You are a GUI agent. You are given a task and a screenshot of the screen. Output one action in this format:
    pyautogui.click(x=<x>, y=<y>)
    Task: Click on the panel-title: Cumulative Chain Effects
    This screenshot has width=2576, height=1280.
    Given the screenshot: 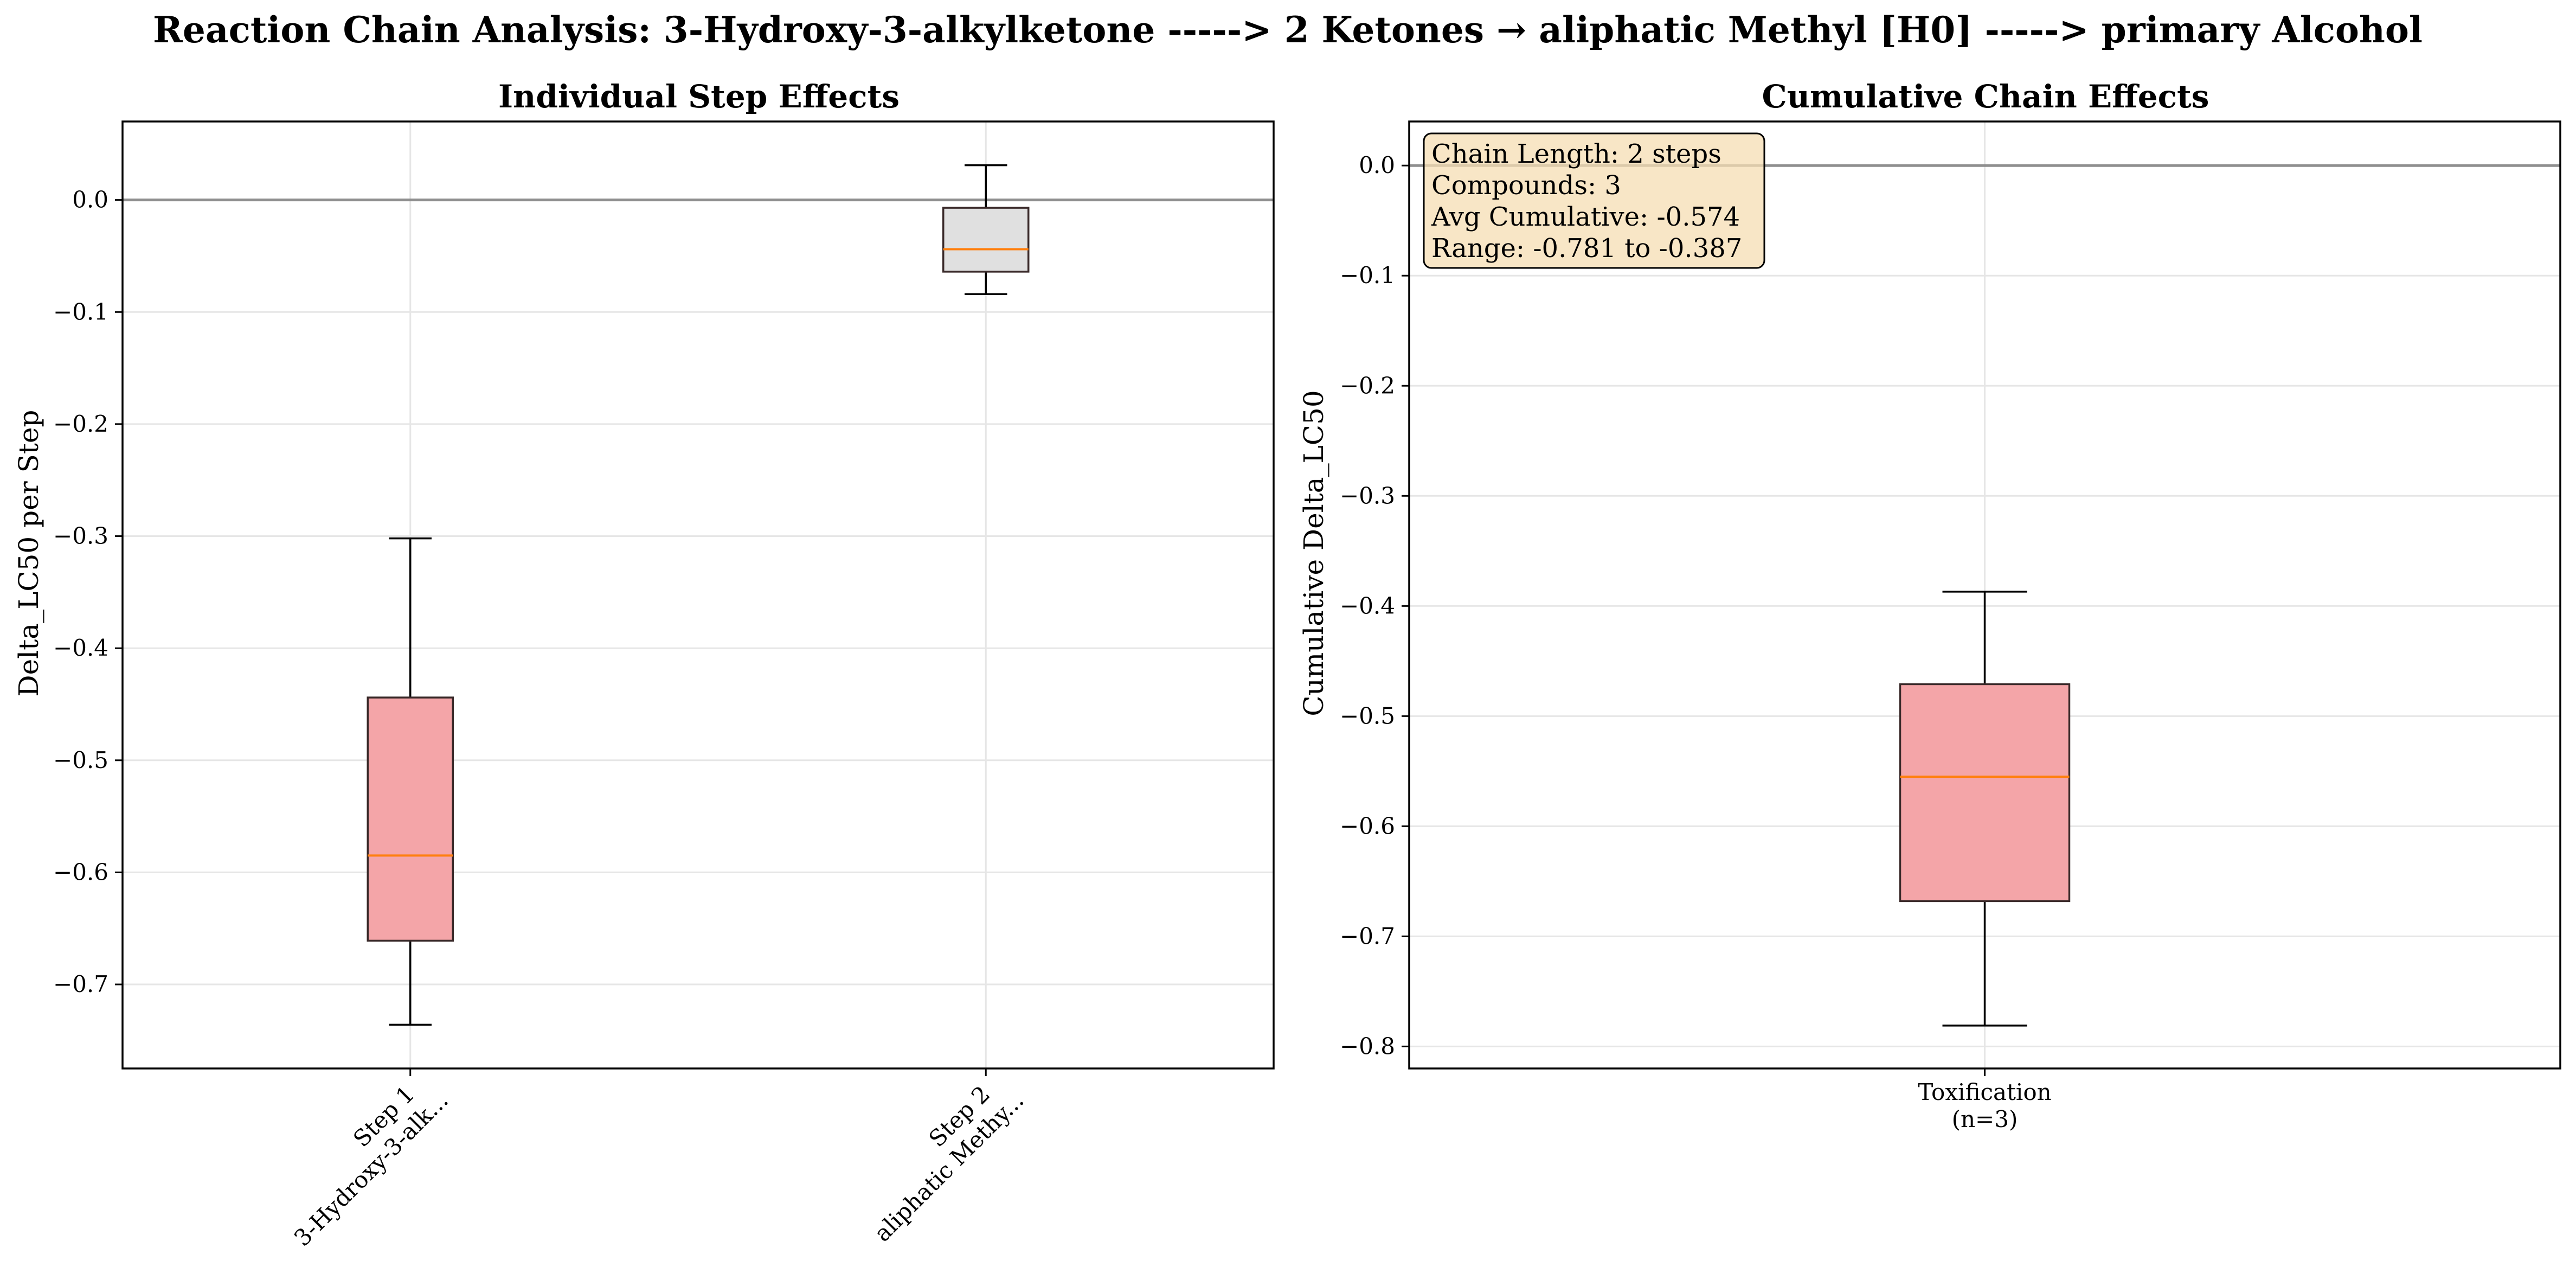 What is the action you would take?
    pyautogui.click(x=1986, y=96)
    